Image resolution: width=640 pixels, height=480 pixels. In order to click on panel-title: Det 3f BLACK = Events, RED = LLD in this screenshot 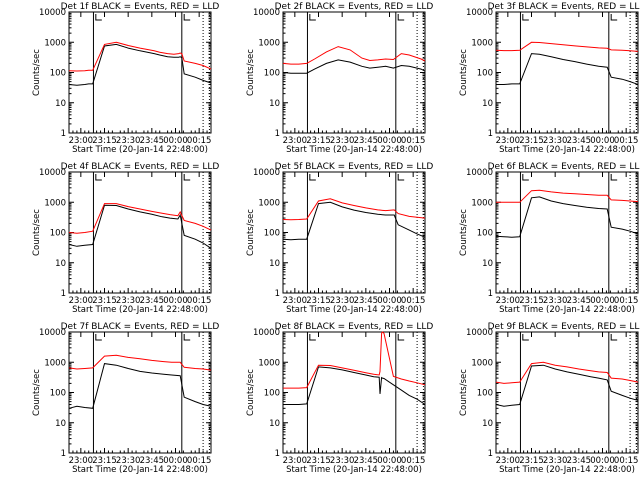, I will do `click(564, 7)`.